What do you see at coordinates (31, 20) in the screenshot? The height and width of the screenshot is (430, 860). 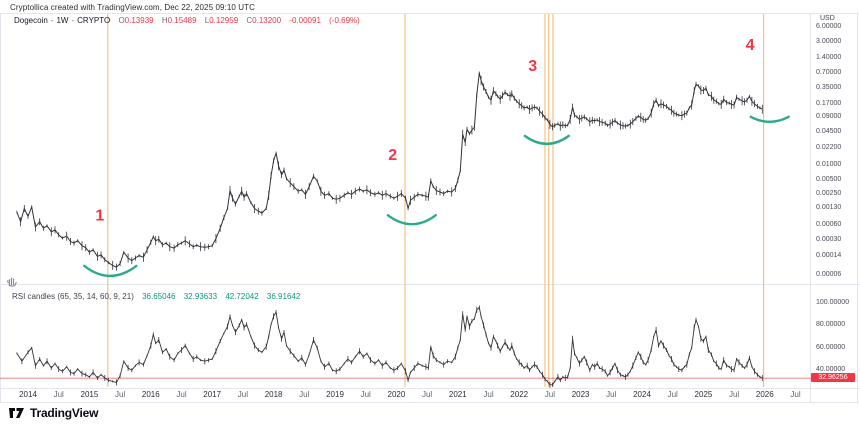 I see `symbol-name: Dogecoin` at bounding box center [31, 20].